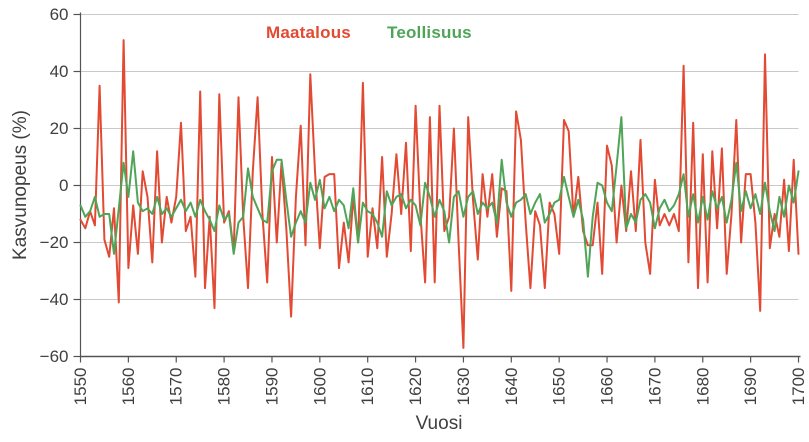 The width and height of the screenshot is (809, 442). Describe the element at coordinates (59, 14) in the screenshot. I see `y-tick-label: 60` at that location.